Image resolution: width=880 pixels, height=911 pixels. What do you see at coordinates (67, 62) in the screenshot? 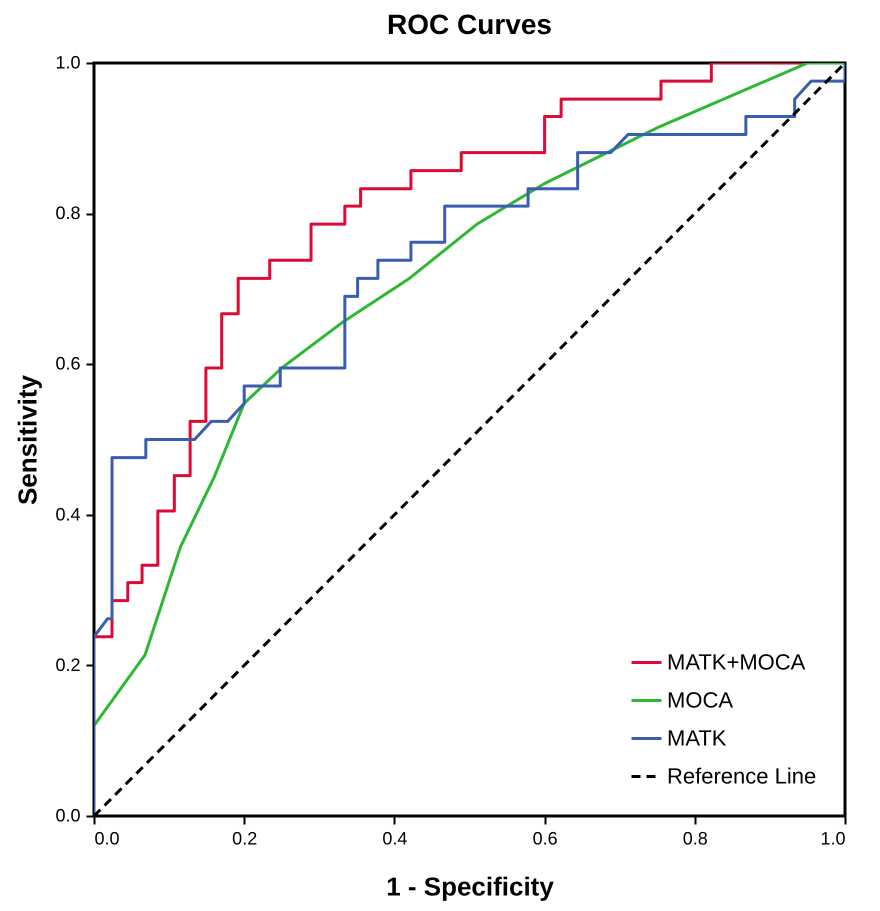
I see `y-tick-label: 1.0` at bounding box center [67, 62].